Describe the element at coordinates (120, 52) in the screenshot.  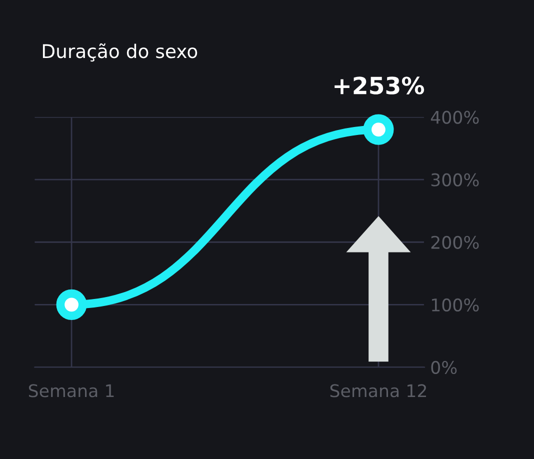
I see `chart-title: Duração do sexo` at that location.